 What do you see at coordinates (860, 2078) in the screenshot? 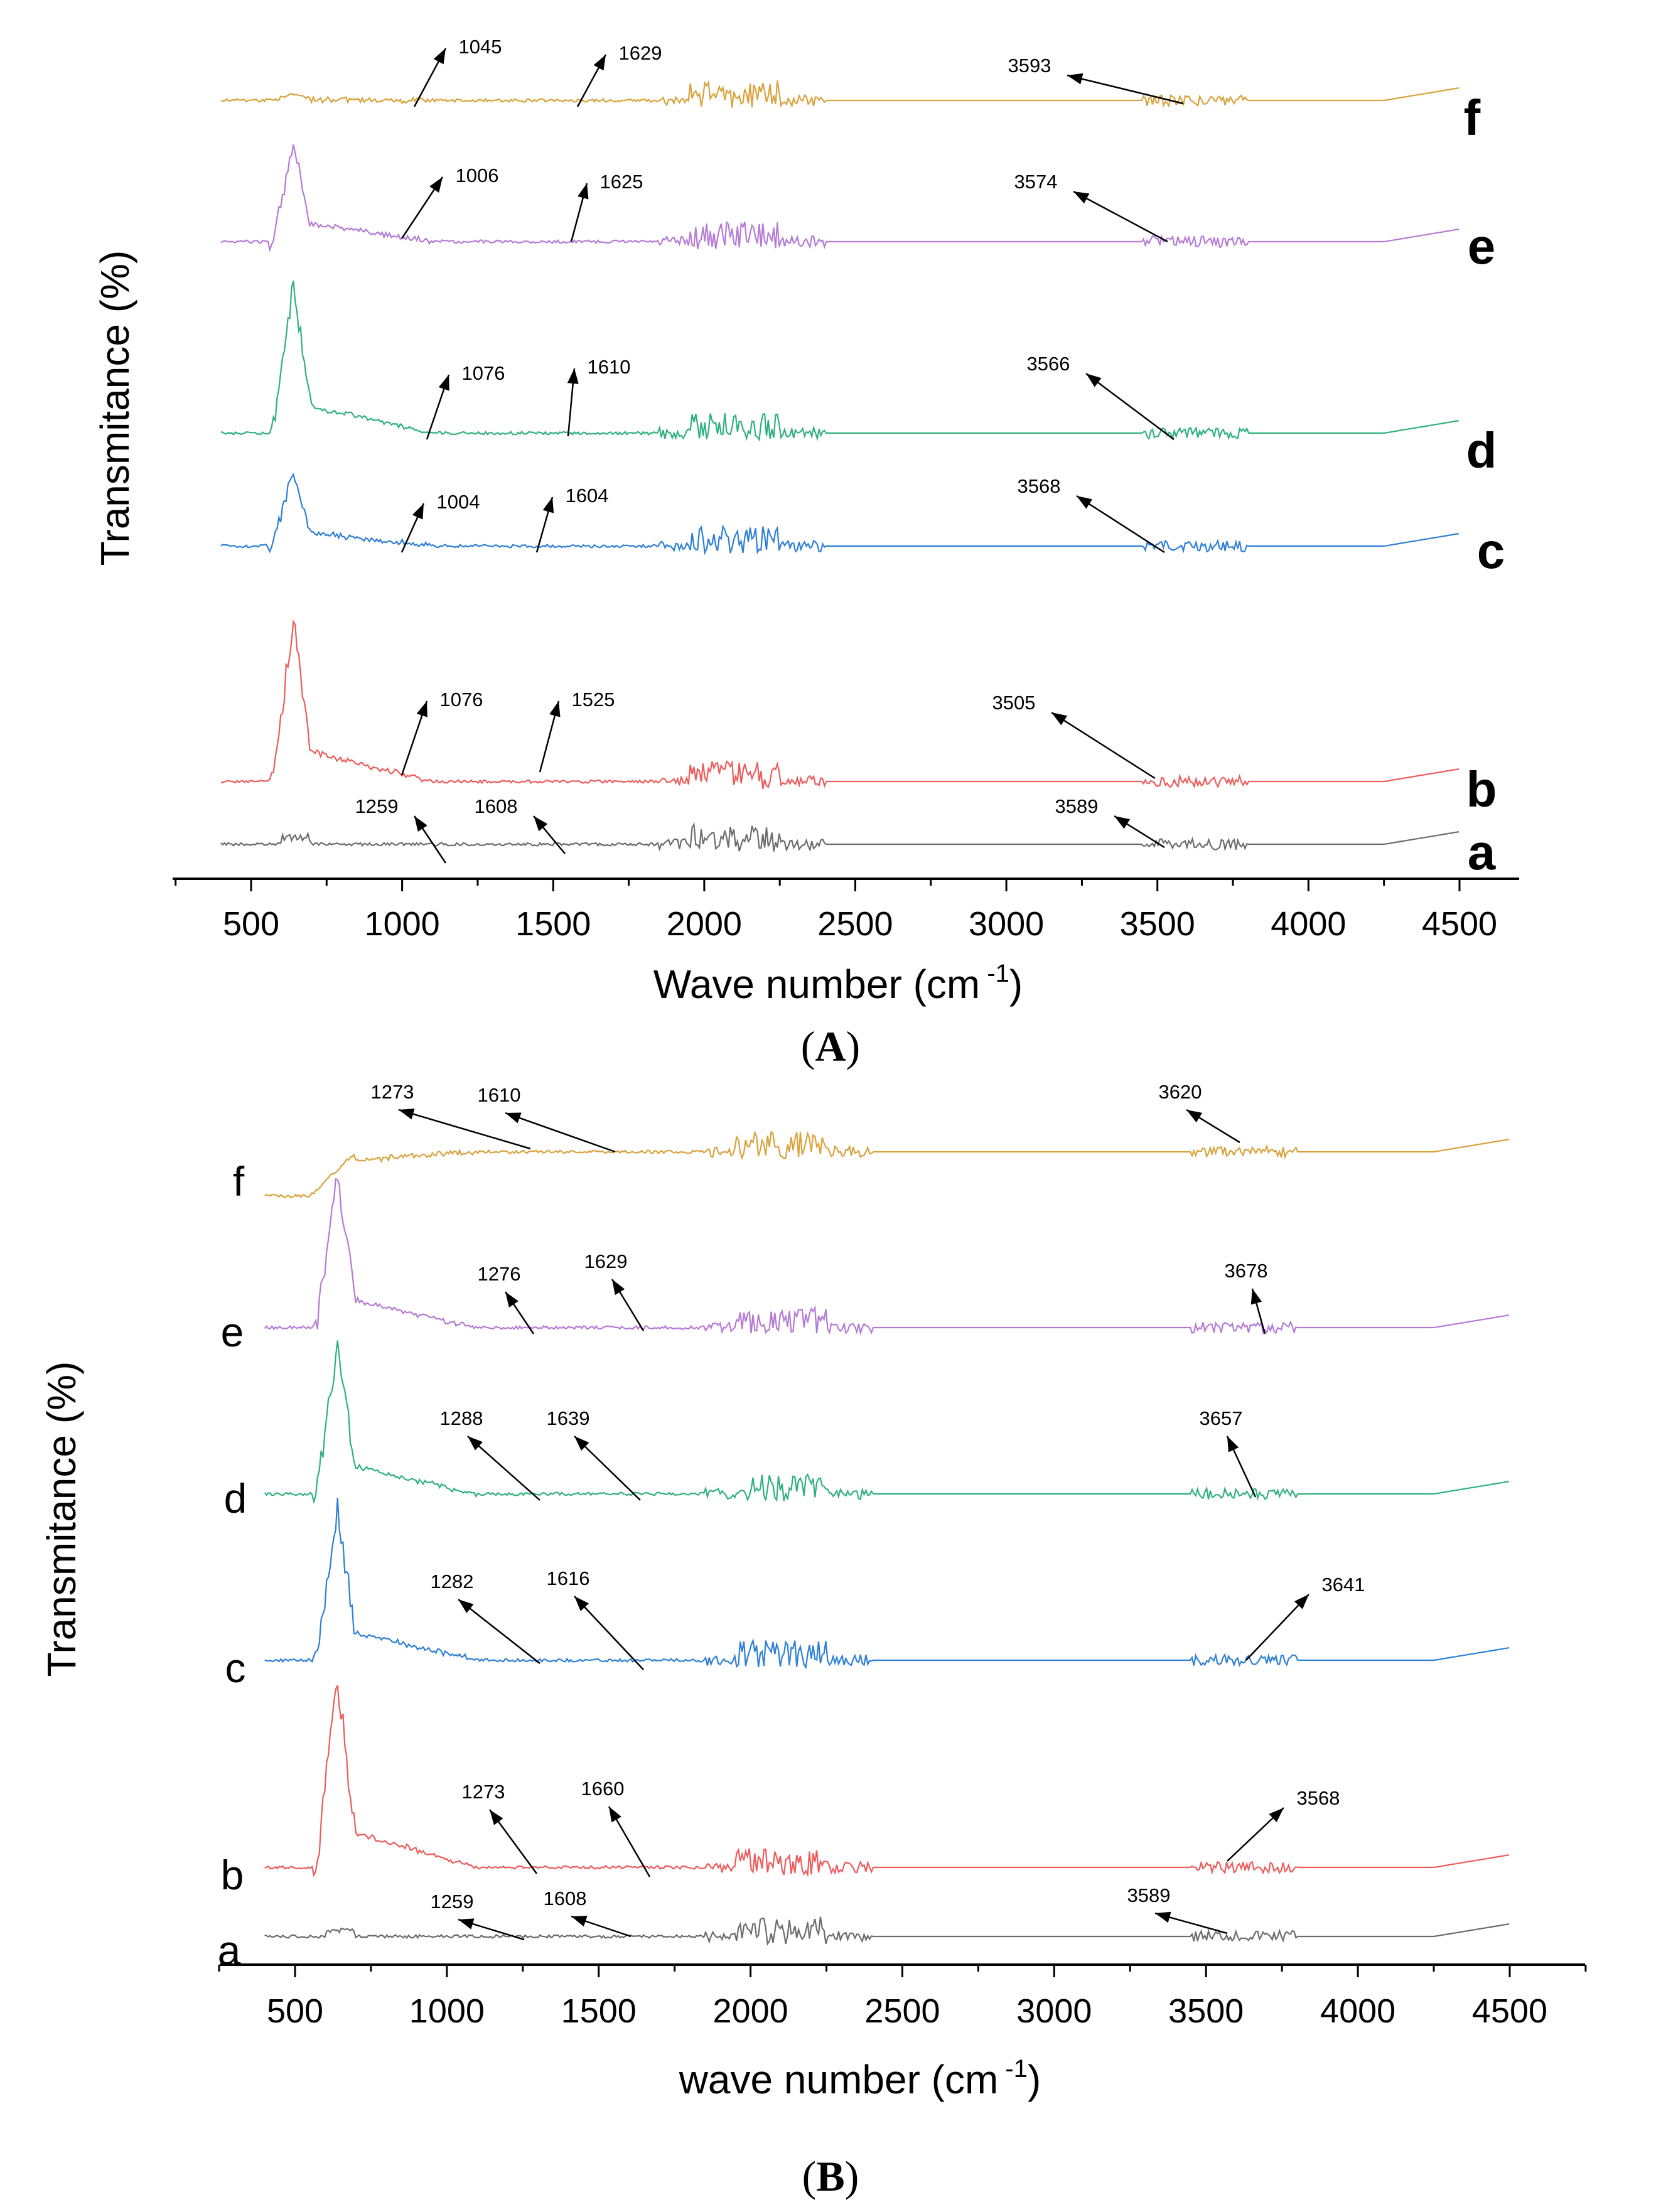
I see `x-axis-title: wave number (cm -1)` at bounding box center [860, 2078].